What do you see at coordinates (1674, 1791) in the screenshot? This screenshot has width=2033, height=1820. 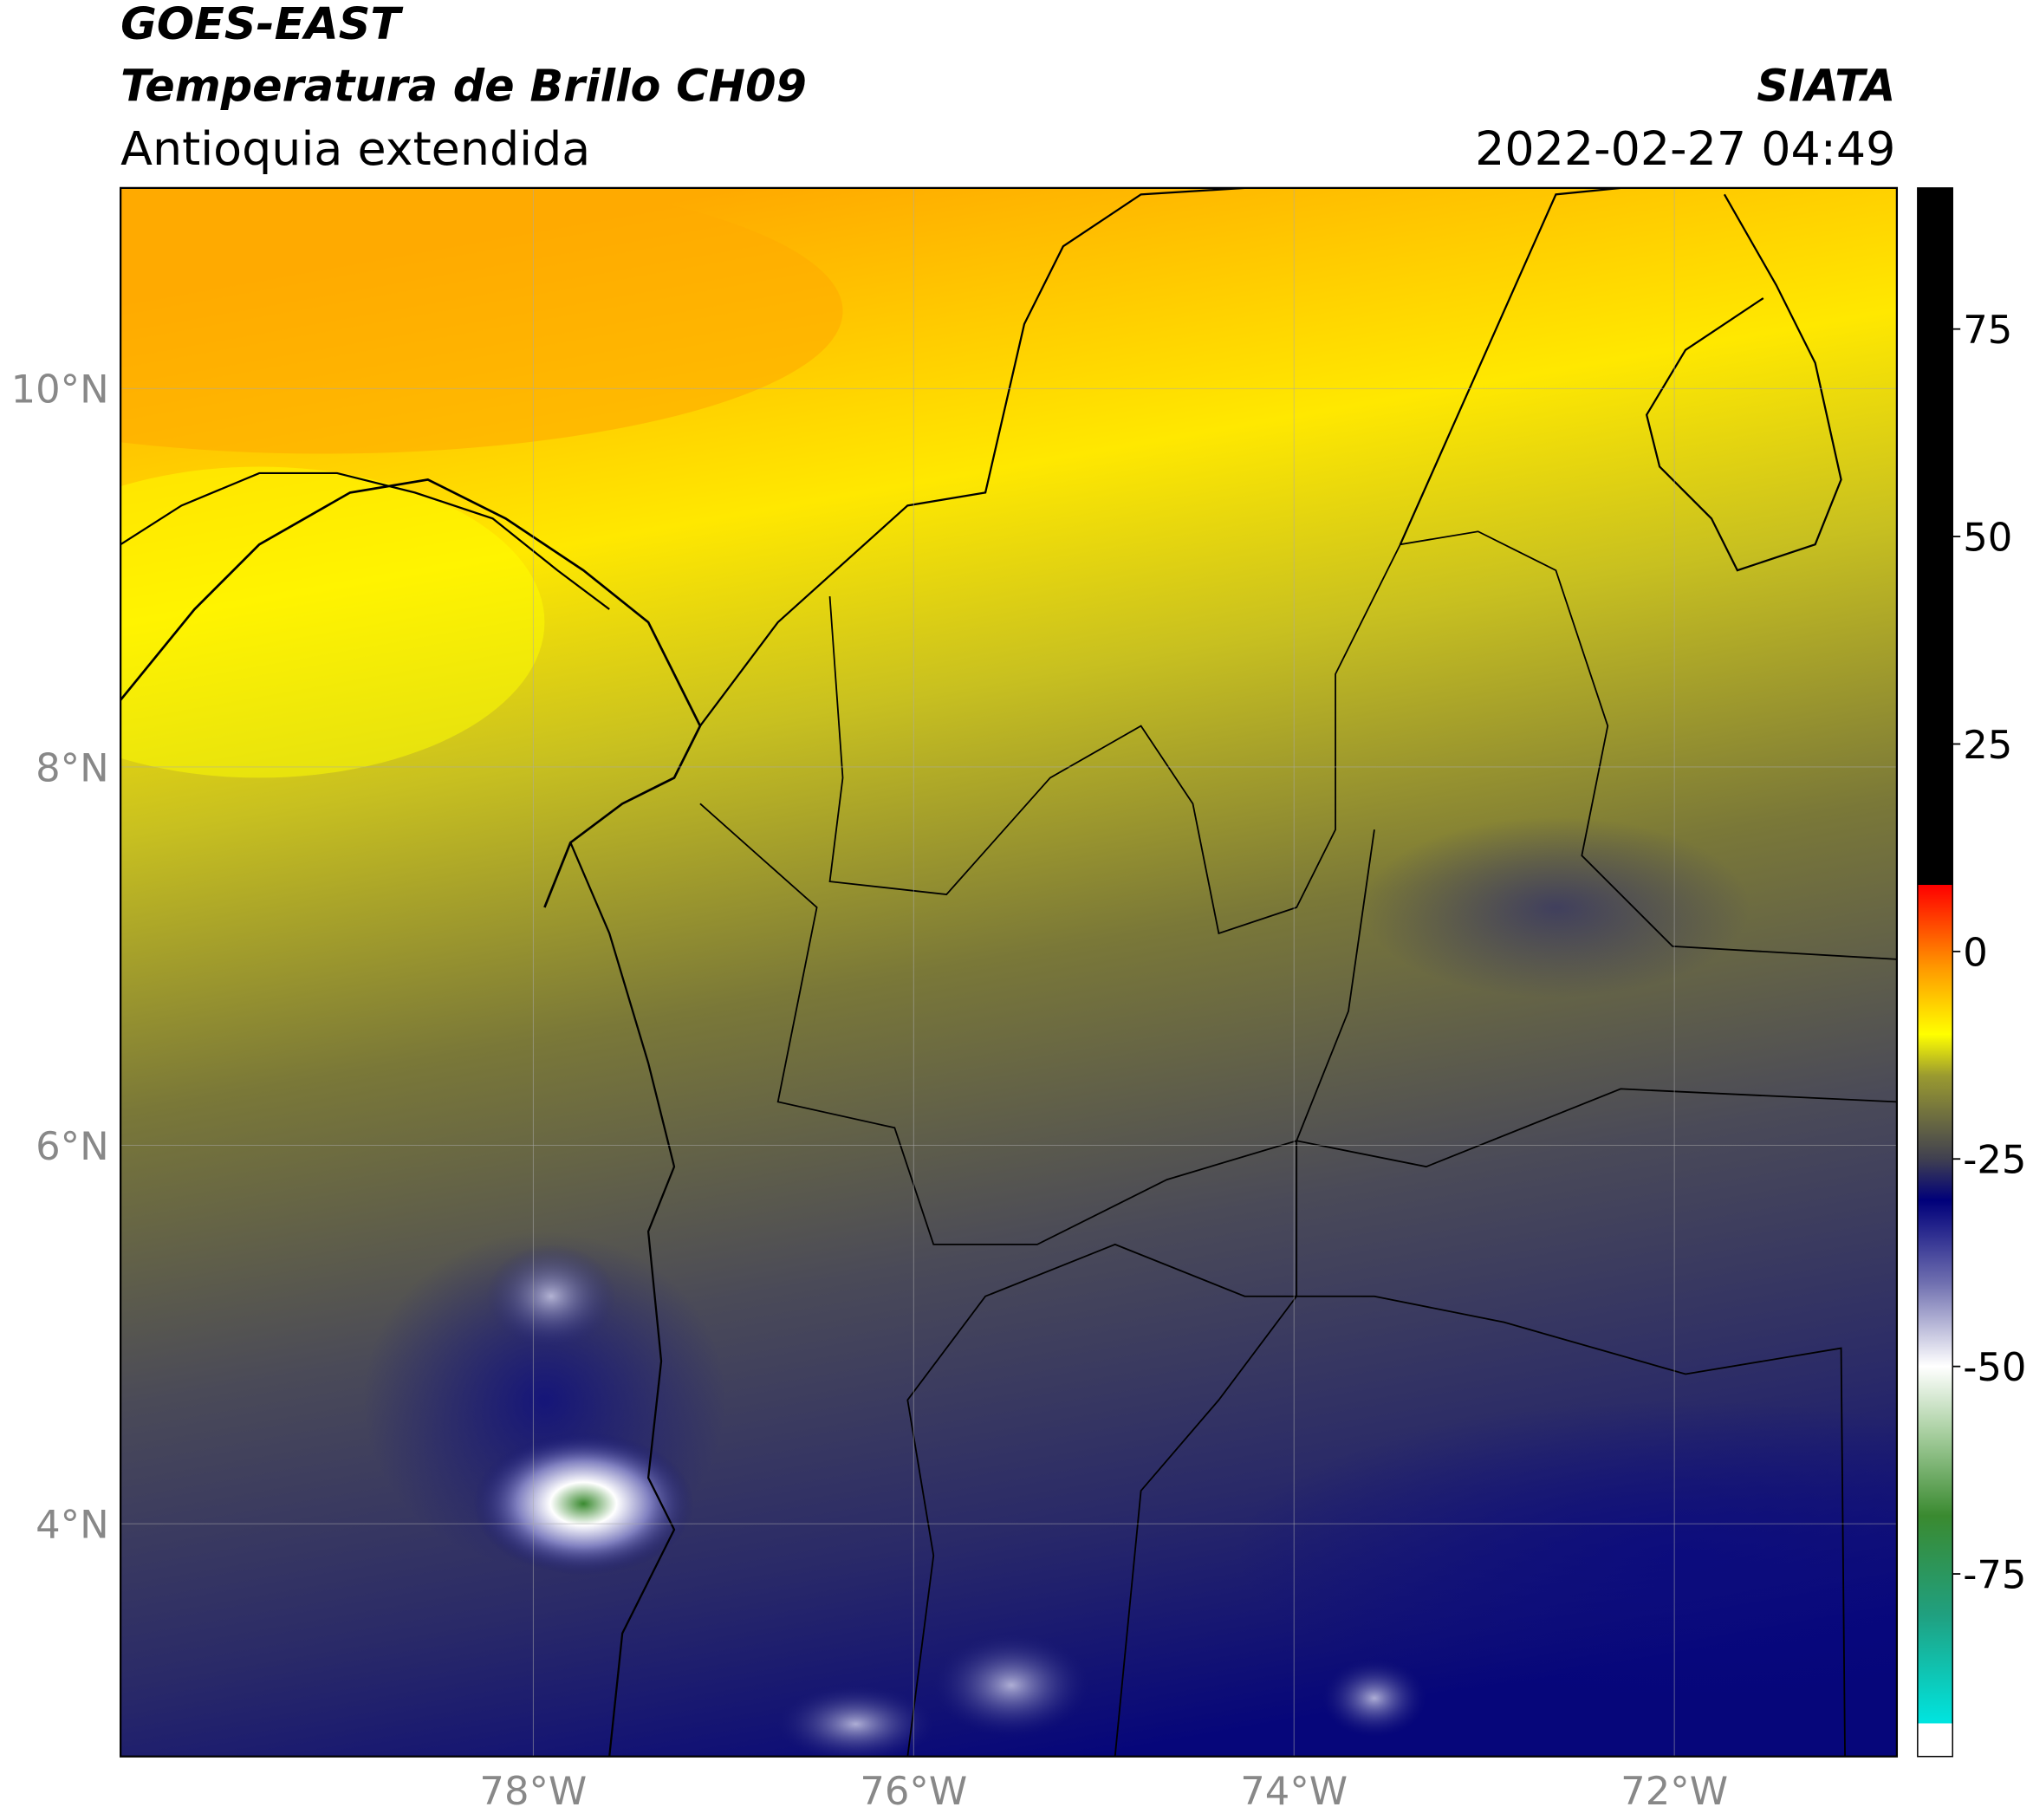 I see `x-tick-label: 72°W` at bounding box center [1674, 1791].